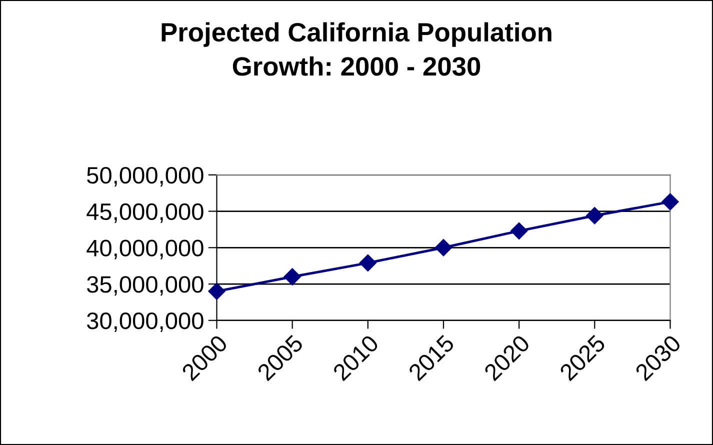 Image resolution: width=713 pixels, height=445 pixels. I want to click on y-tick-label: 35,000,000, so click(145, 286).